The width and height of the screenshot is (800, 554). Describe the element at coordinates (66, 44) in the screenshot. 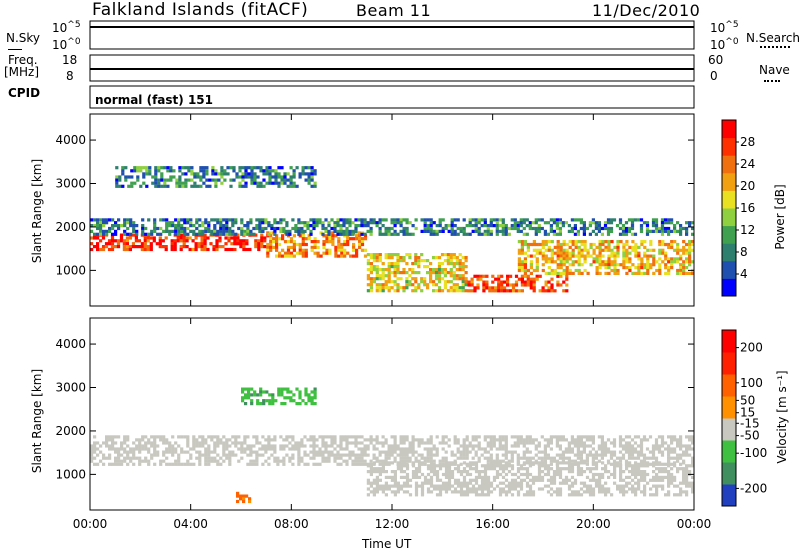

I see `count-tick-bottom: 10^0` at that location.